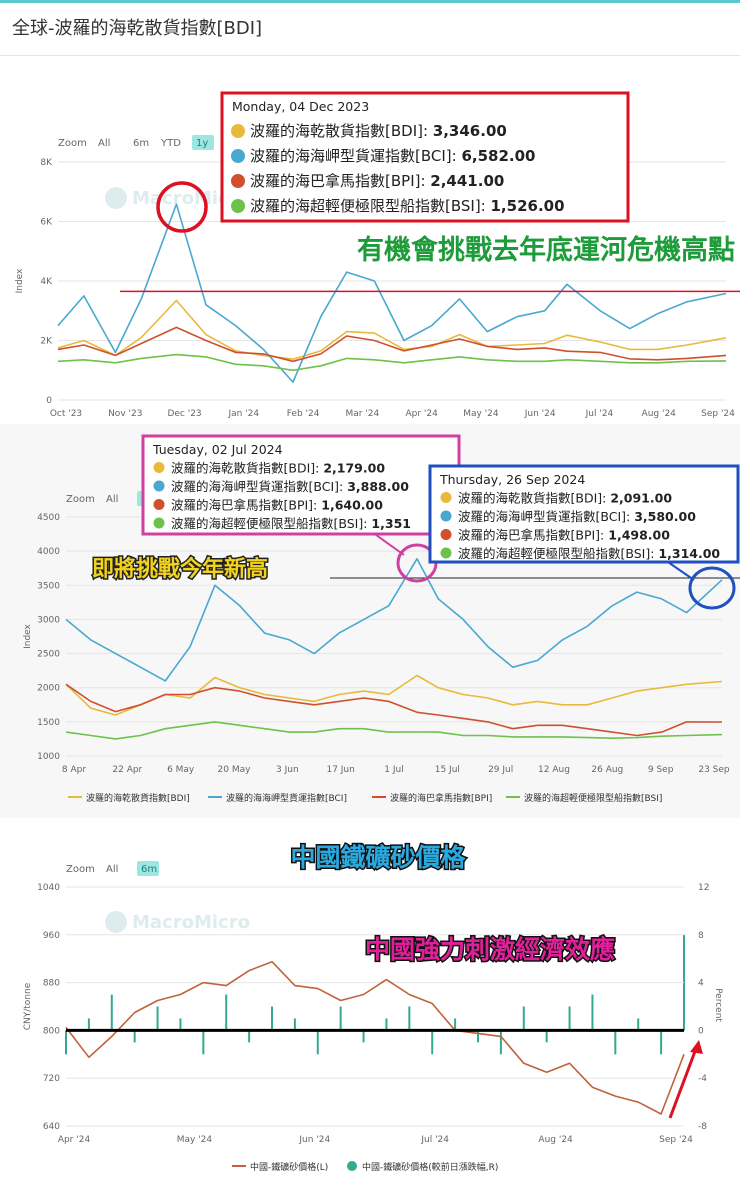  Describe the element at coordinates (170, 143) in the screenshot. I see `zoom-option-YTD: YTD` at that location.